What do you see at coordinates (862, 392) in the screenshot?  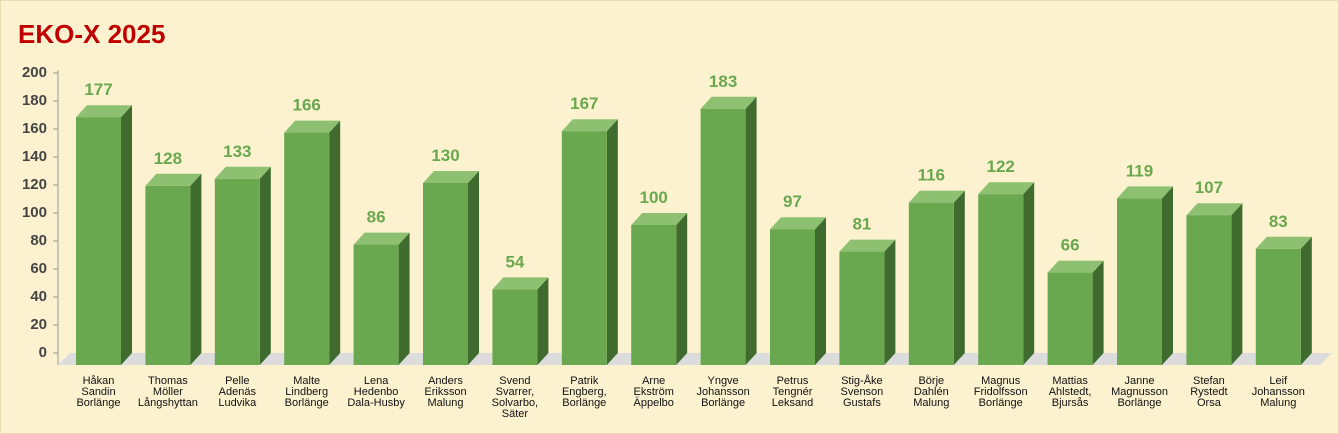 I see `x-tick-label: Stig-Åke Svenson Gustafs` at bounding box center [862, 392].